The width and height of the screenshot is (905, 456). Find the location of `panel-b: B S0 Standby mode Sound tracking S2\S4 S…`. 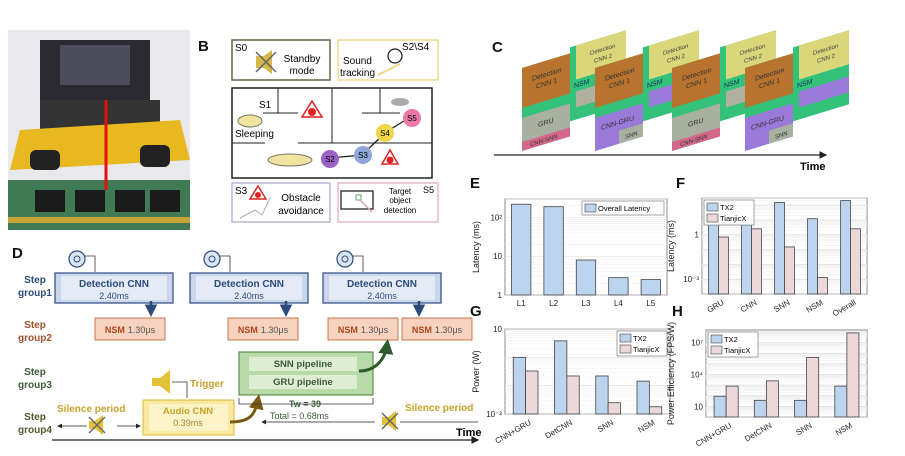

panel-b: B S0 Standby mode Sound tracking S2\S4 S… is located at coordinates (318, 130).